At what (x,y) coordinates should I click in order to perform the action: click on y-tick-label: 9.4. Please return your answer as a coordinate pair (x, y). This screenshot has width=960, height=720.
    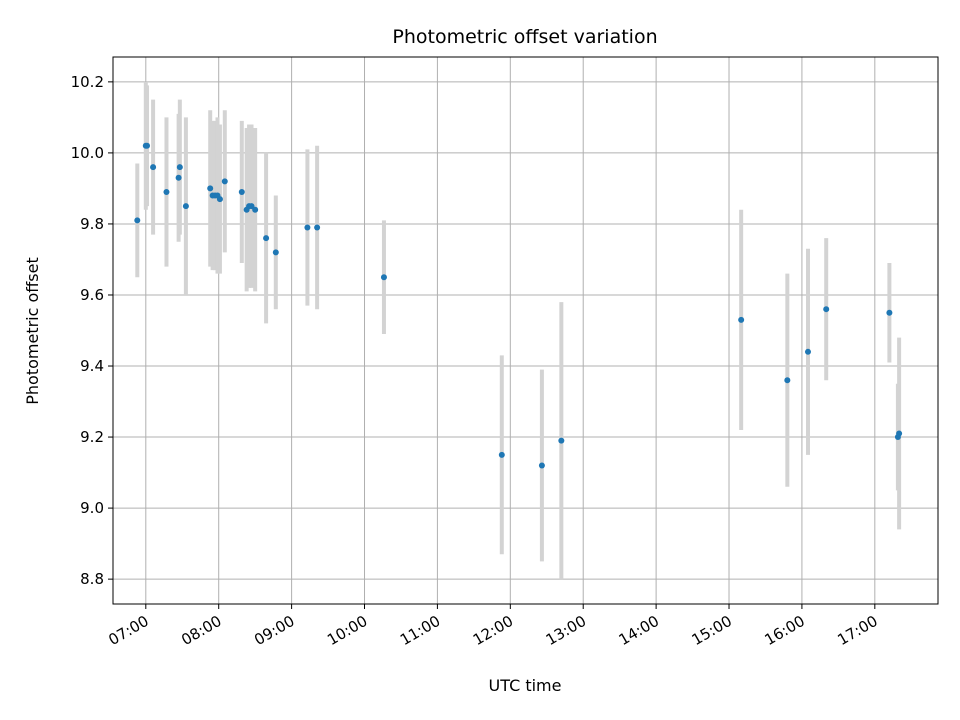
    Looking at the image, I should click on (92, 366).